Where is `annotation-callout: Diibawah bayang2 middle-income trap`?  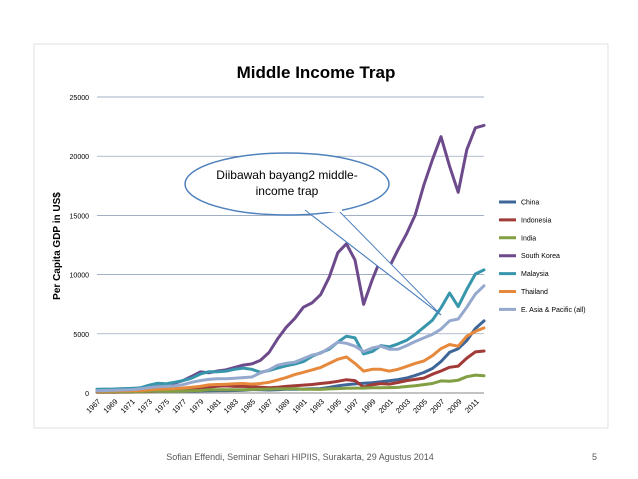 annotation-callout: Diibawah bayang2 middle-income trap is located at coordinates (313, 234).